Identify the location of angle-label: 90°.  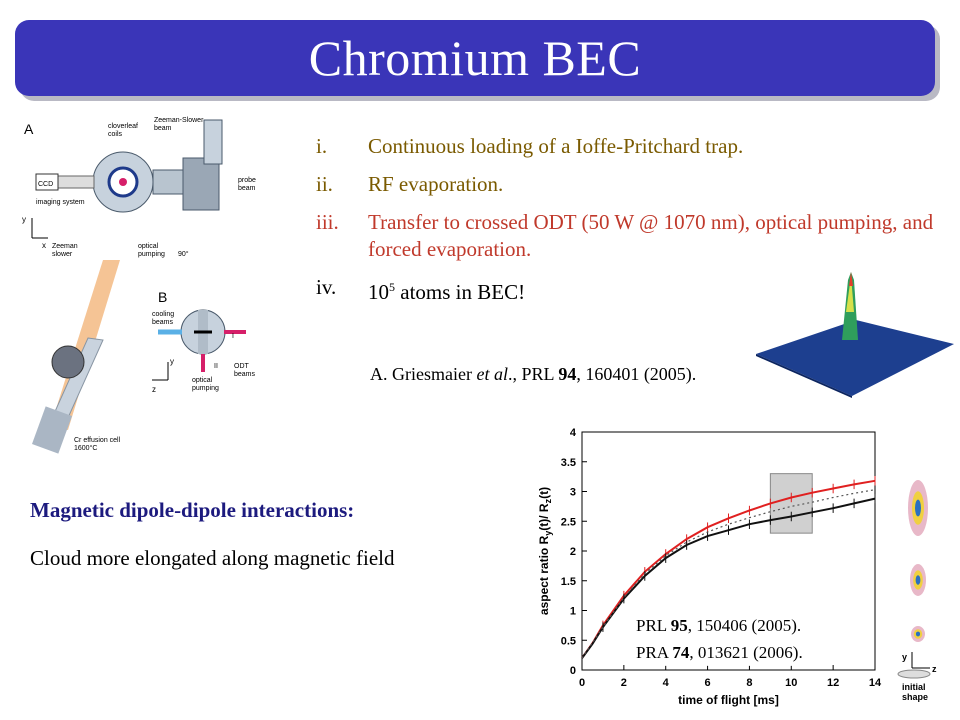
(183, 254).